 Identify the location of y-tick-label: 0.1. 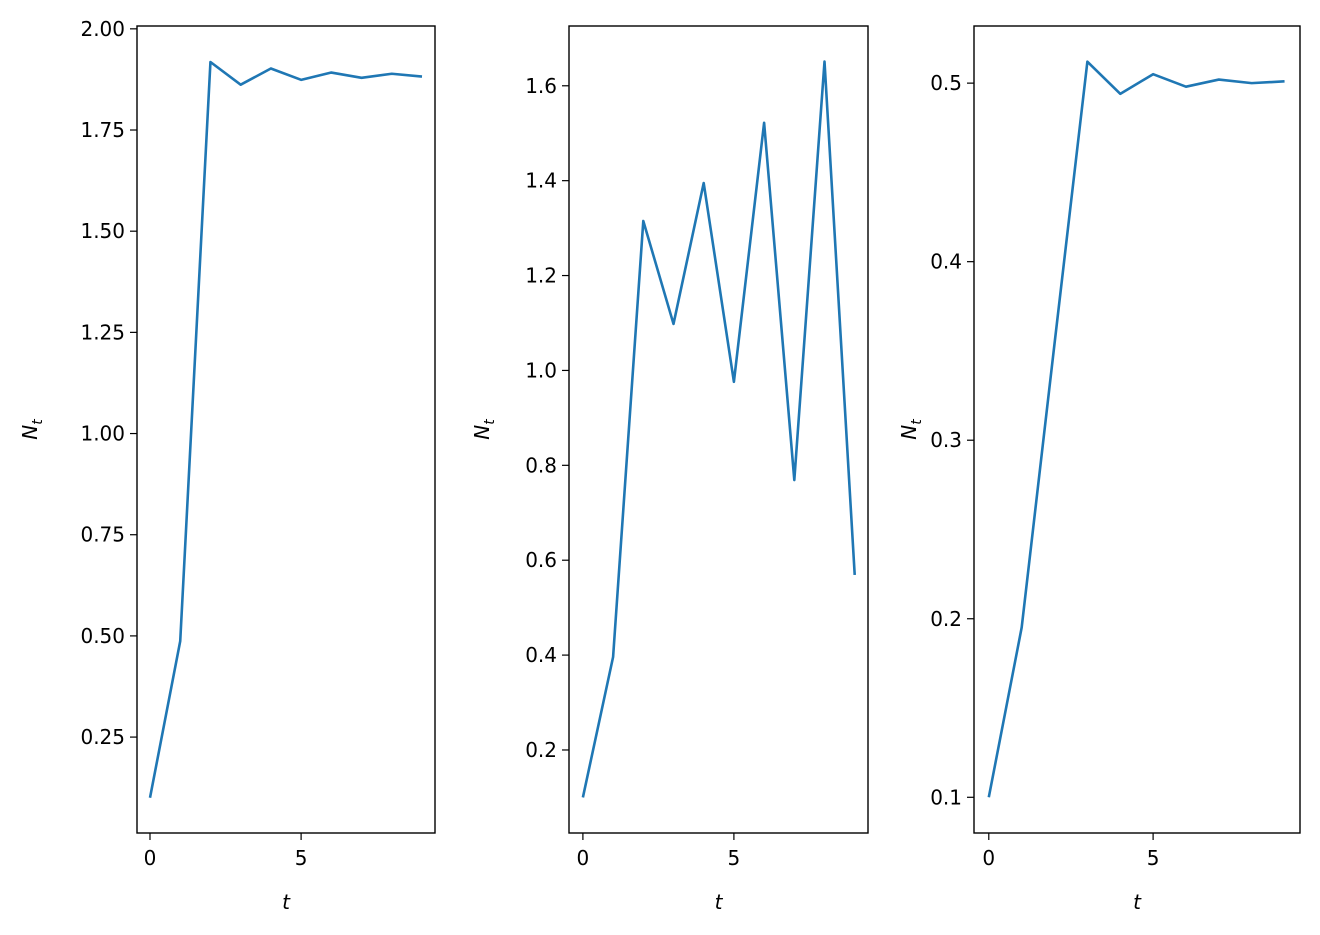
(946, 797).